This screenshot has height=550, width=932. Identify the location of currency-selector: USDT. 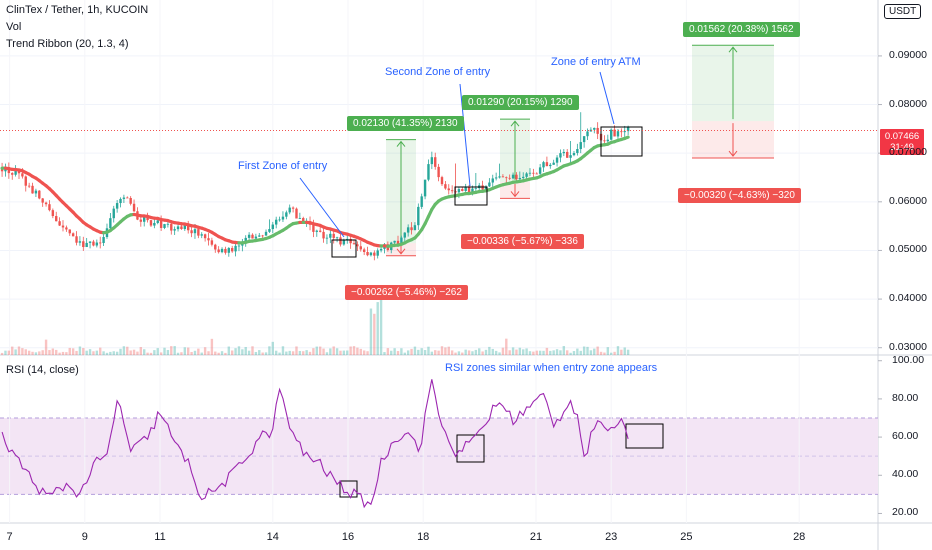
(903, 11).